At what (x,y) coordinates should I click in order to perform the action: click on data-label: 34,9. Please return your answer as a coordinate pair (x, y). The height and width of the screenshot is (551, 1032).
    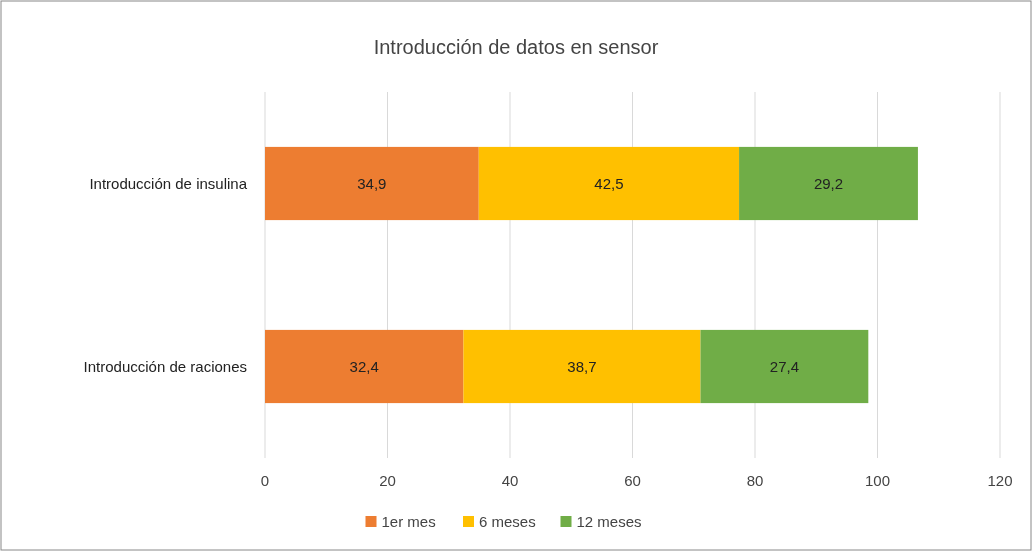
    Looking at the image, I should click on (372, 183).